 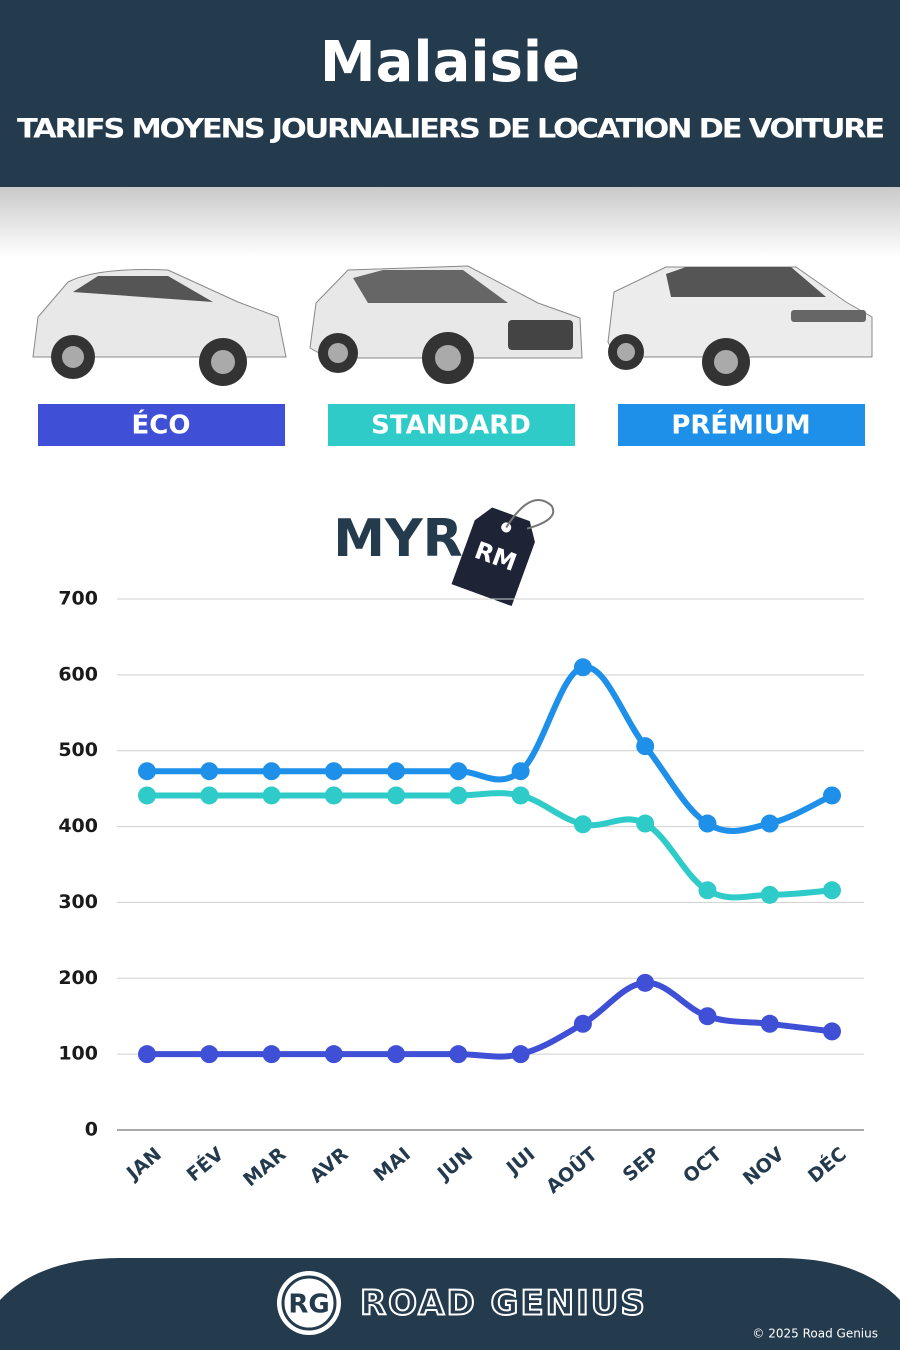 What do you see at coordinates (91, 1130) in the screenshot?
I see `y-tick-label: 0` at bounding box center [91, 1130].